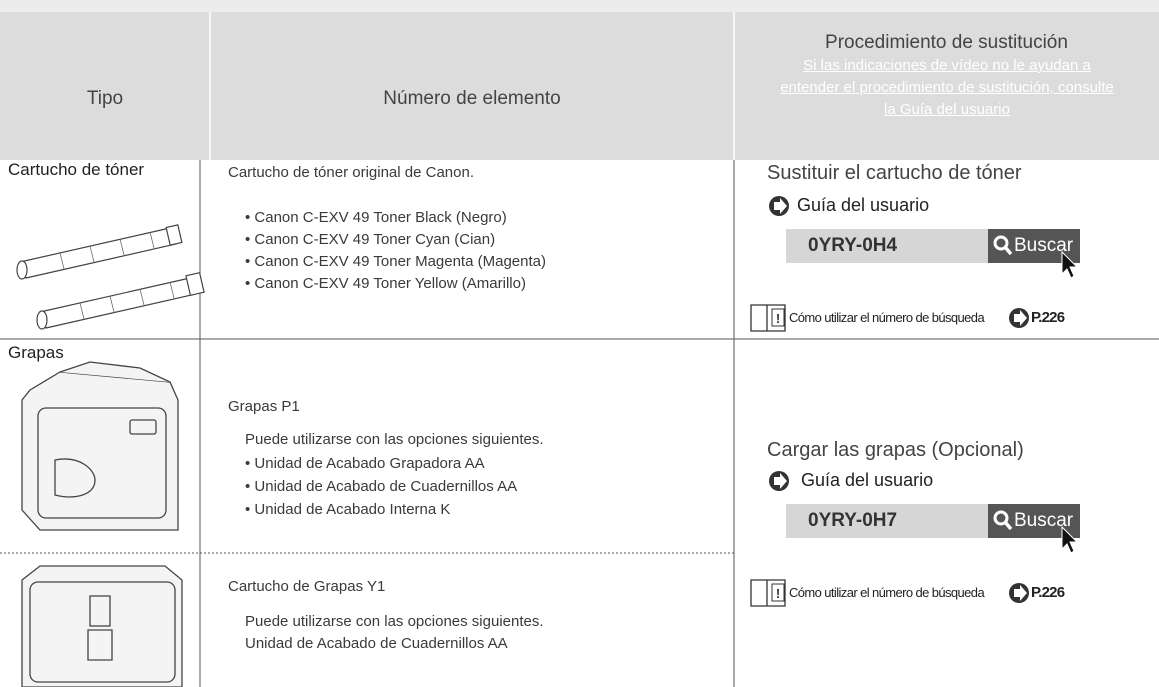 This screenshot has height=687, width=1159. I want to click on item-line: • Unidad de Acabado de Cuadernillos AA, so click(381, 486).